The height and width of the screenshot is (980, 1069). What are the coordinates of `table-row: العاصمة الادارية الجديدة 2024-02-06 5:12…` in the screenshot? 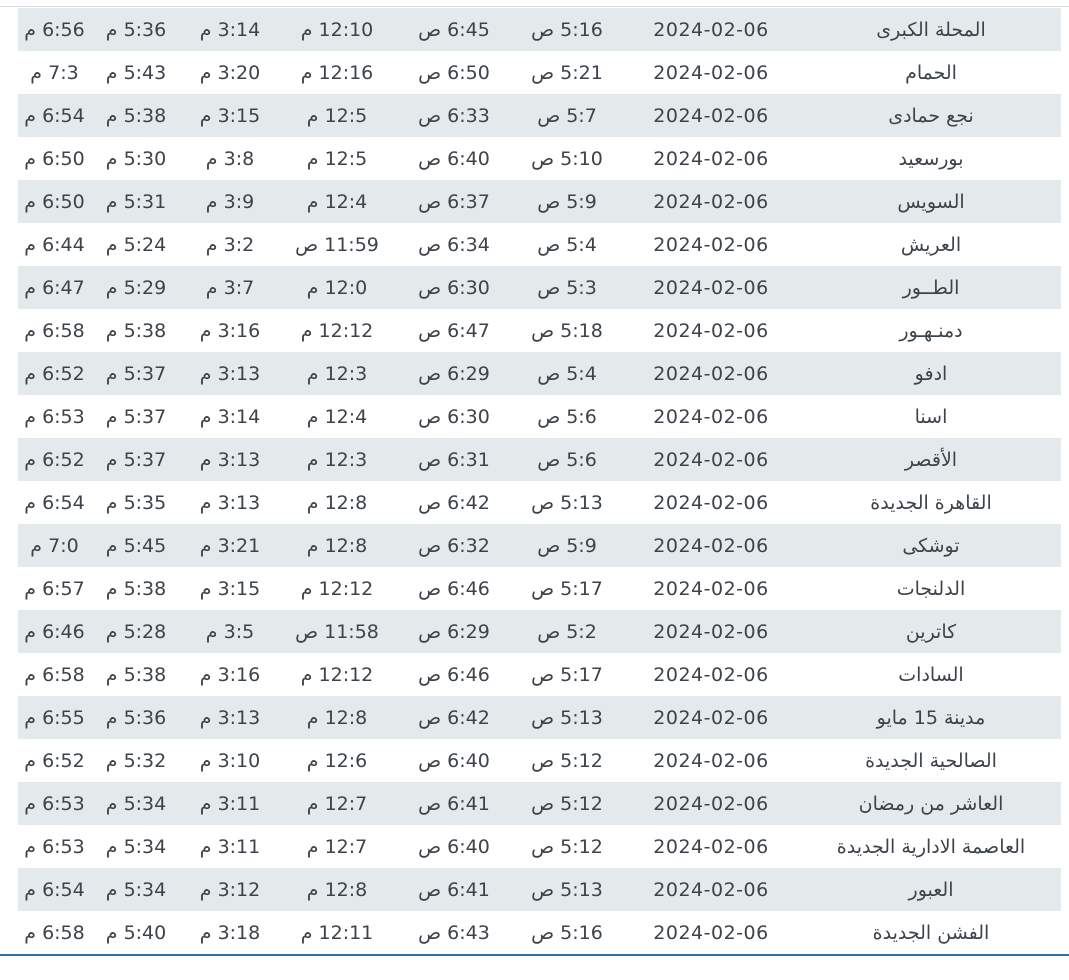 It's located at (539, 846).